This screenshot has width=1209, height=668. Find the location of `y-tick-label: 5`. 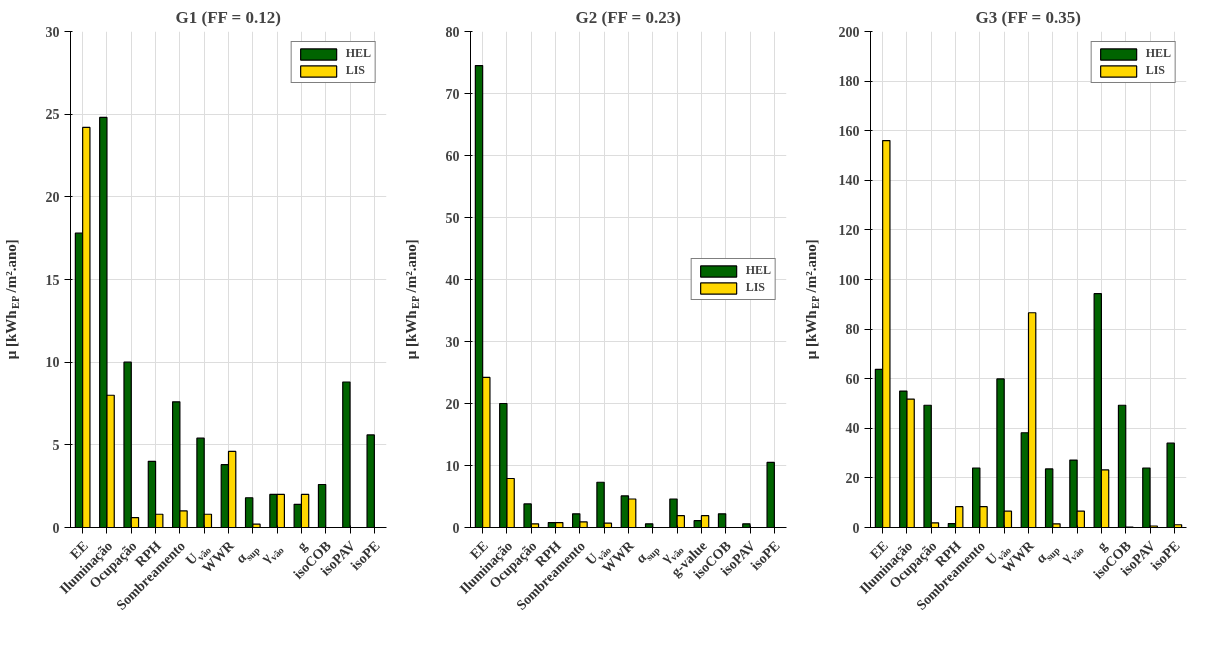

y-tick-label: 5 is located at coordinates (56, 445).